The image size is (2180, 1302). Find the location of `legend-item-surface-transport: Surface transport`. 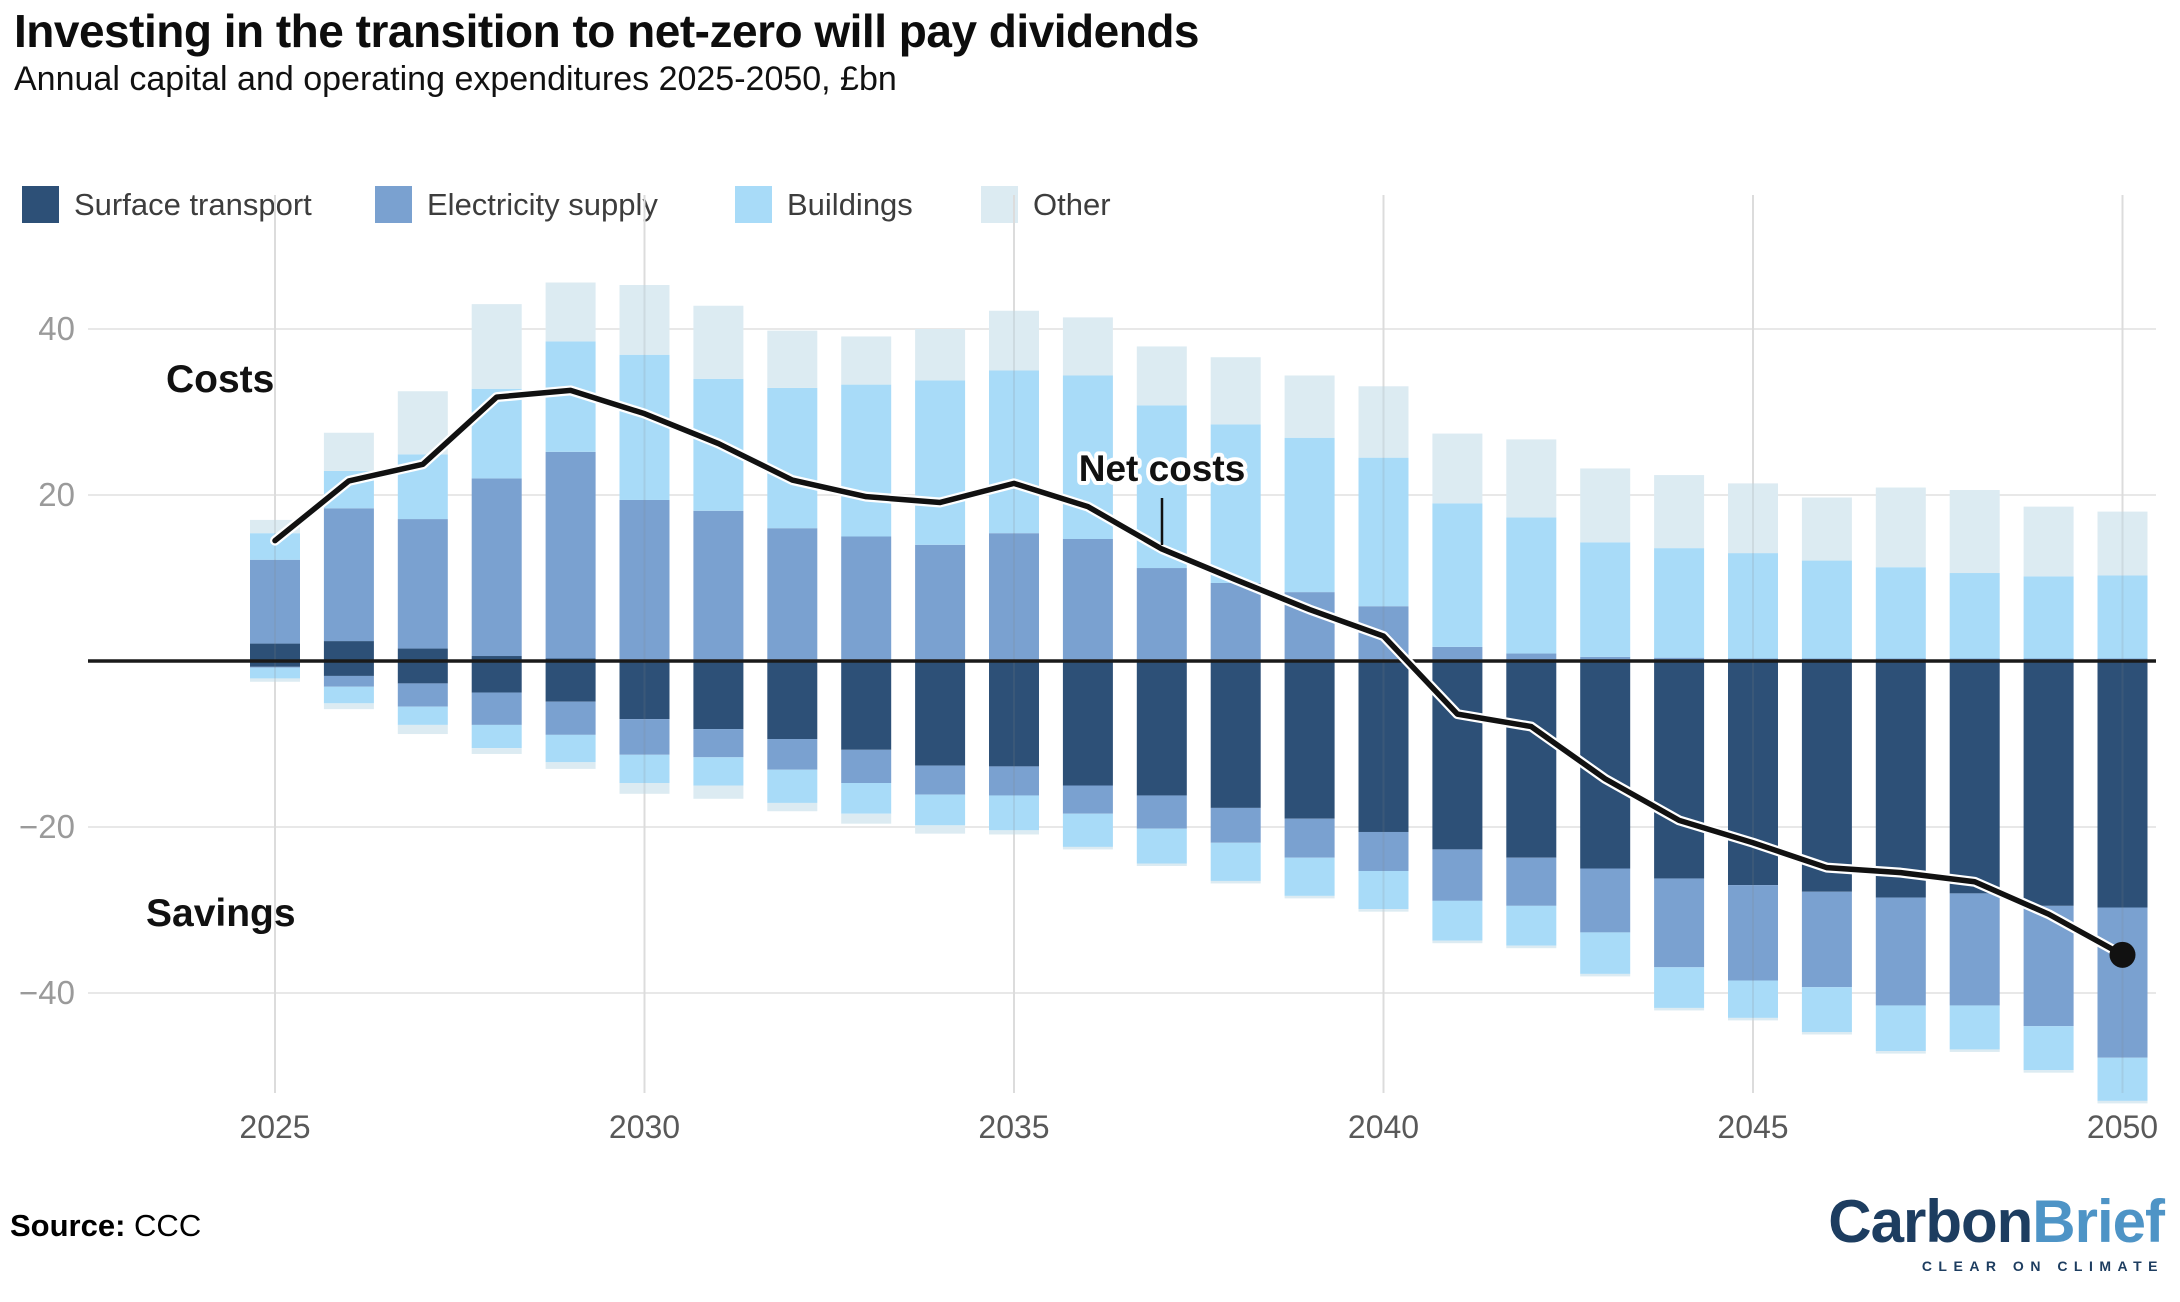

legend-item-surface-transport: Surface transport is located at coordinates (167, 204).